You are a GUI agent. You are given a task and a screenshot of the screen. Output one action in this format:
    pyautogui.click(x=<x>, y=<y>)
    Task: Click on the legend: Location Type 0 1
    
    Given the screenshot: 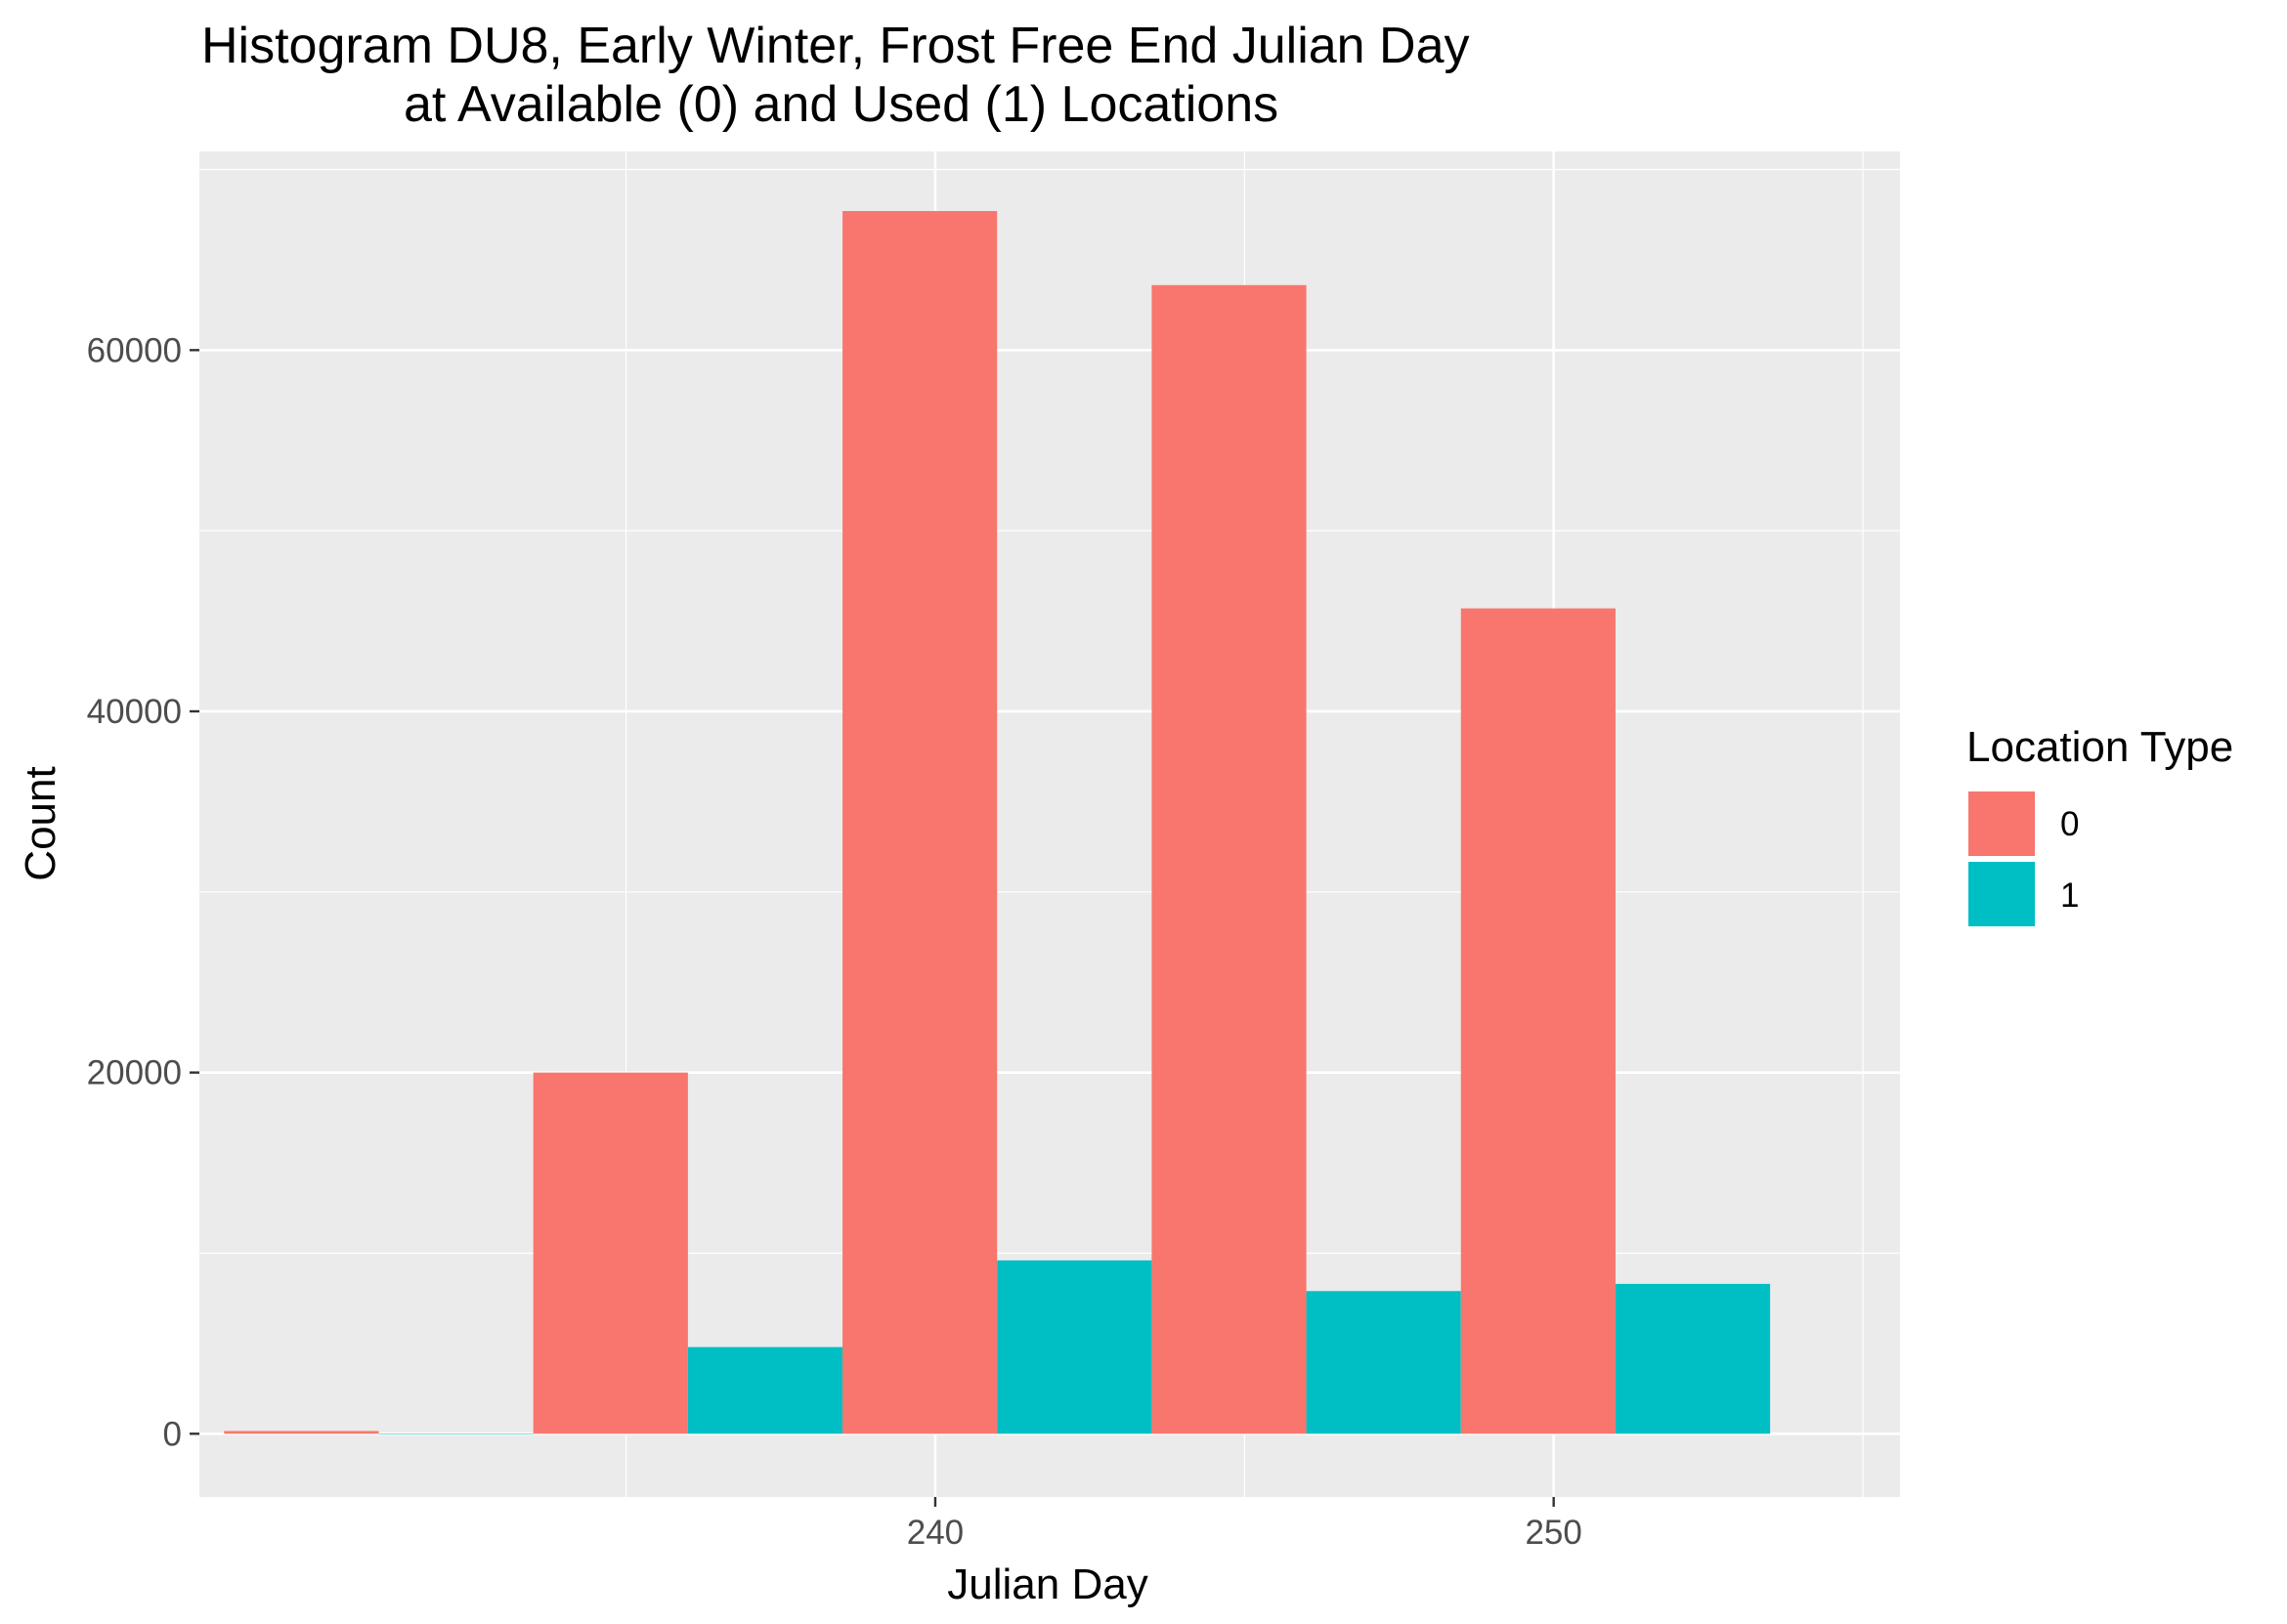 What is the action you would take?
    pyautogui.click(x=2099, y=824)
    